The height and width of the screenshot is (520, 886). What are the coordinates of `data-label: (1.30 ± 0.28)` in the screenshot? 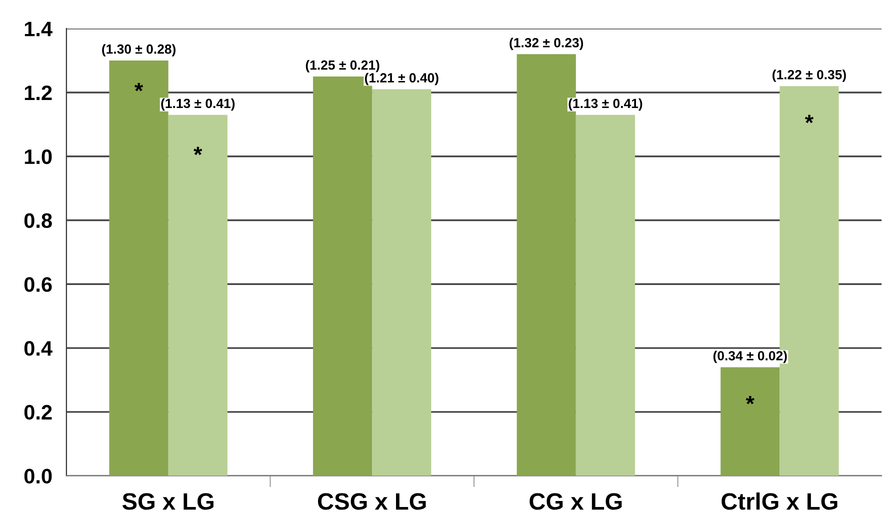 It's located at (139, 50).